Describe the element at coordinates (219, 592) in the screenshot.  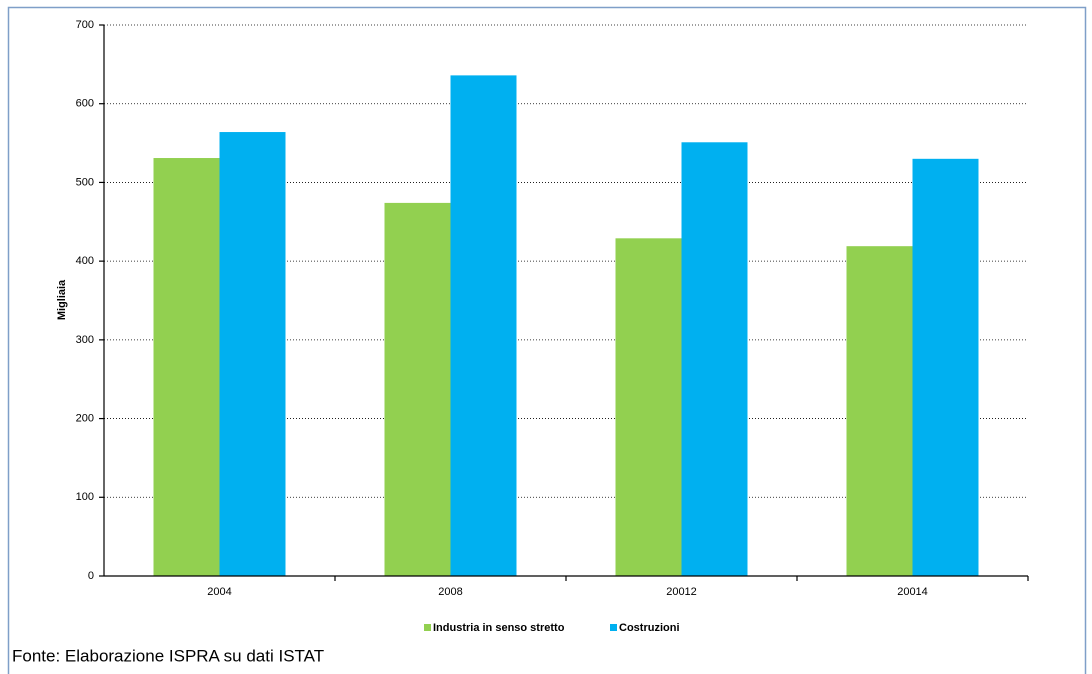
I see `x-tick-label: 2004` at that location.